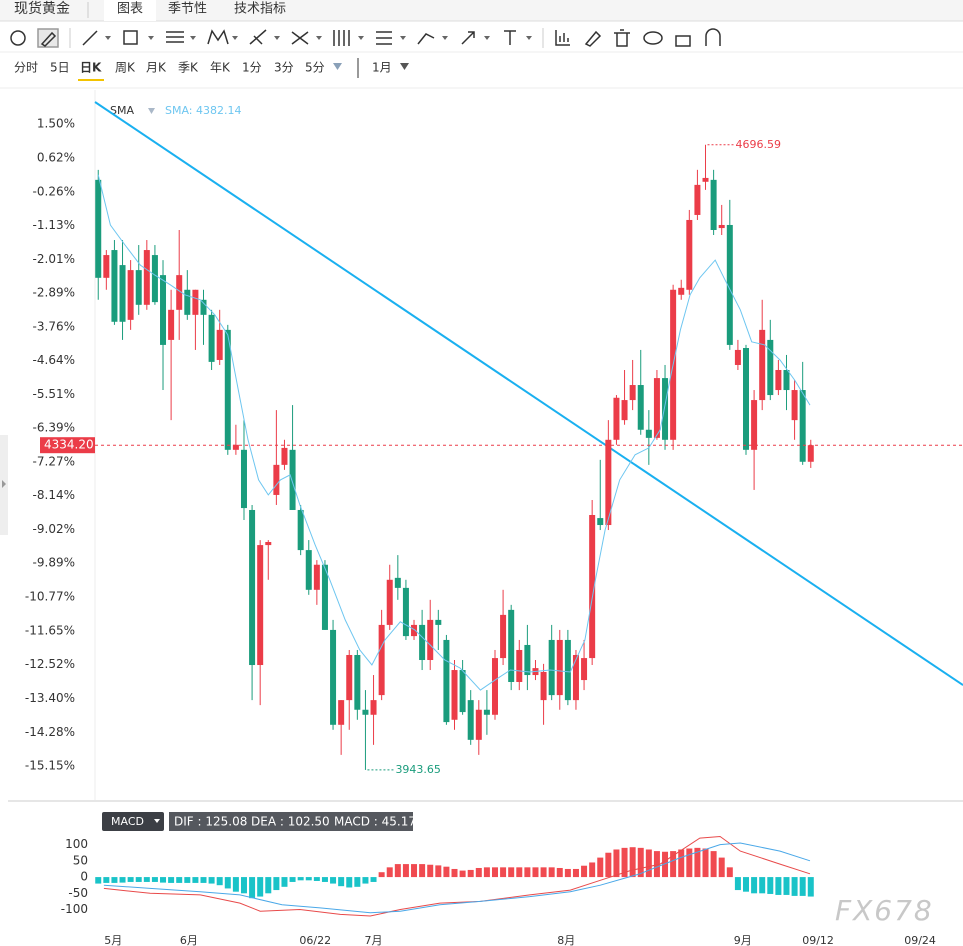 This screenshot has width=963, height=946. What do you see at coordinates (113, 940) in the screenshot?
I see `x-tick-label: 5月` at bounding box center [113, 940].